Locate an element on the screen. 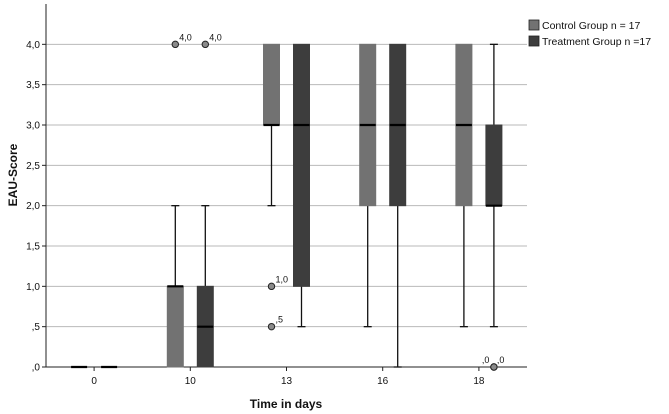 The width and height of the screenshot is (669, 414). legend-label: Treatment Group n =17 is located at coordinates (596, 42).